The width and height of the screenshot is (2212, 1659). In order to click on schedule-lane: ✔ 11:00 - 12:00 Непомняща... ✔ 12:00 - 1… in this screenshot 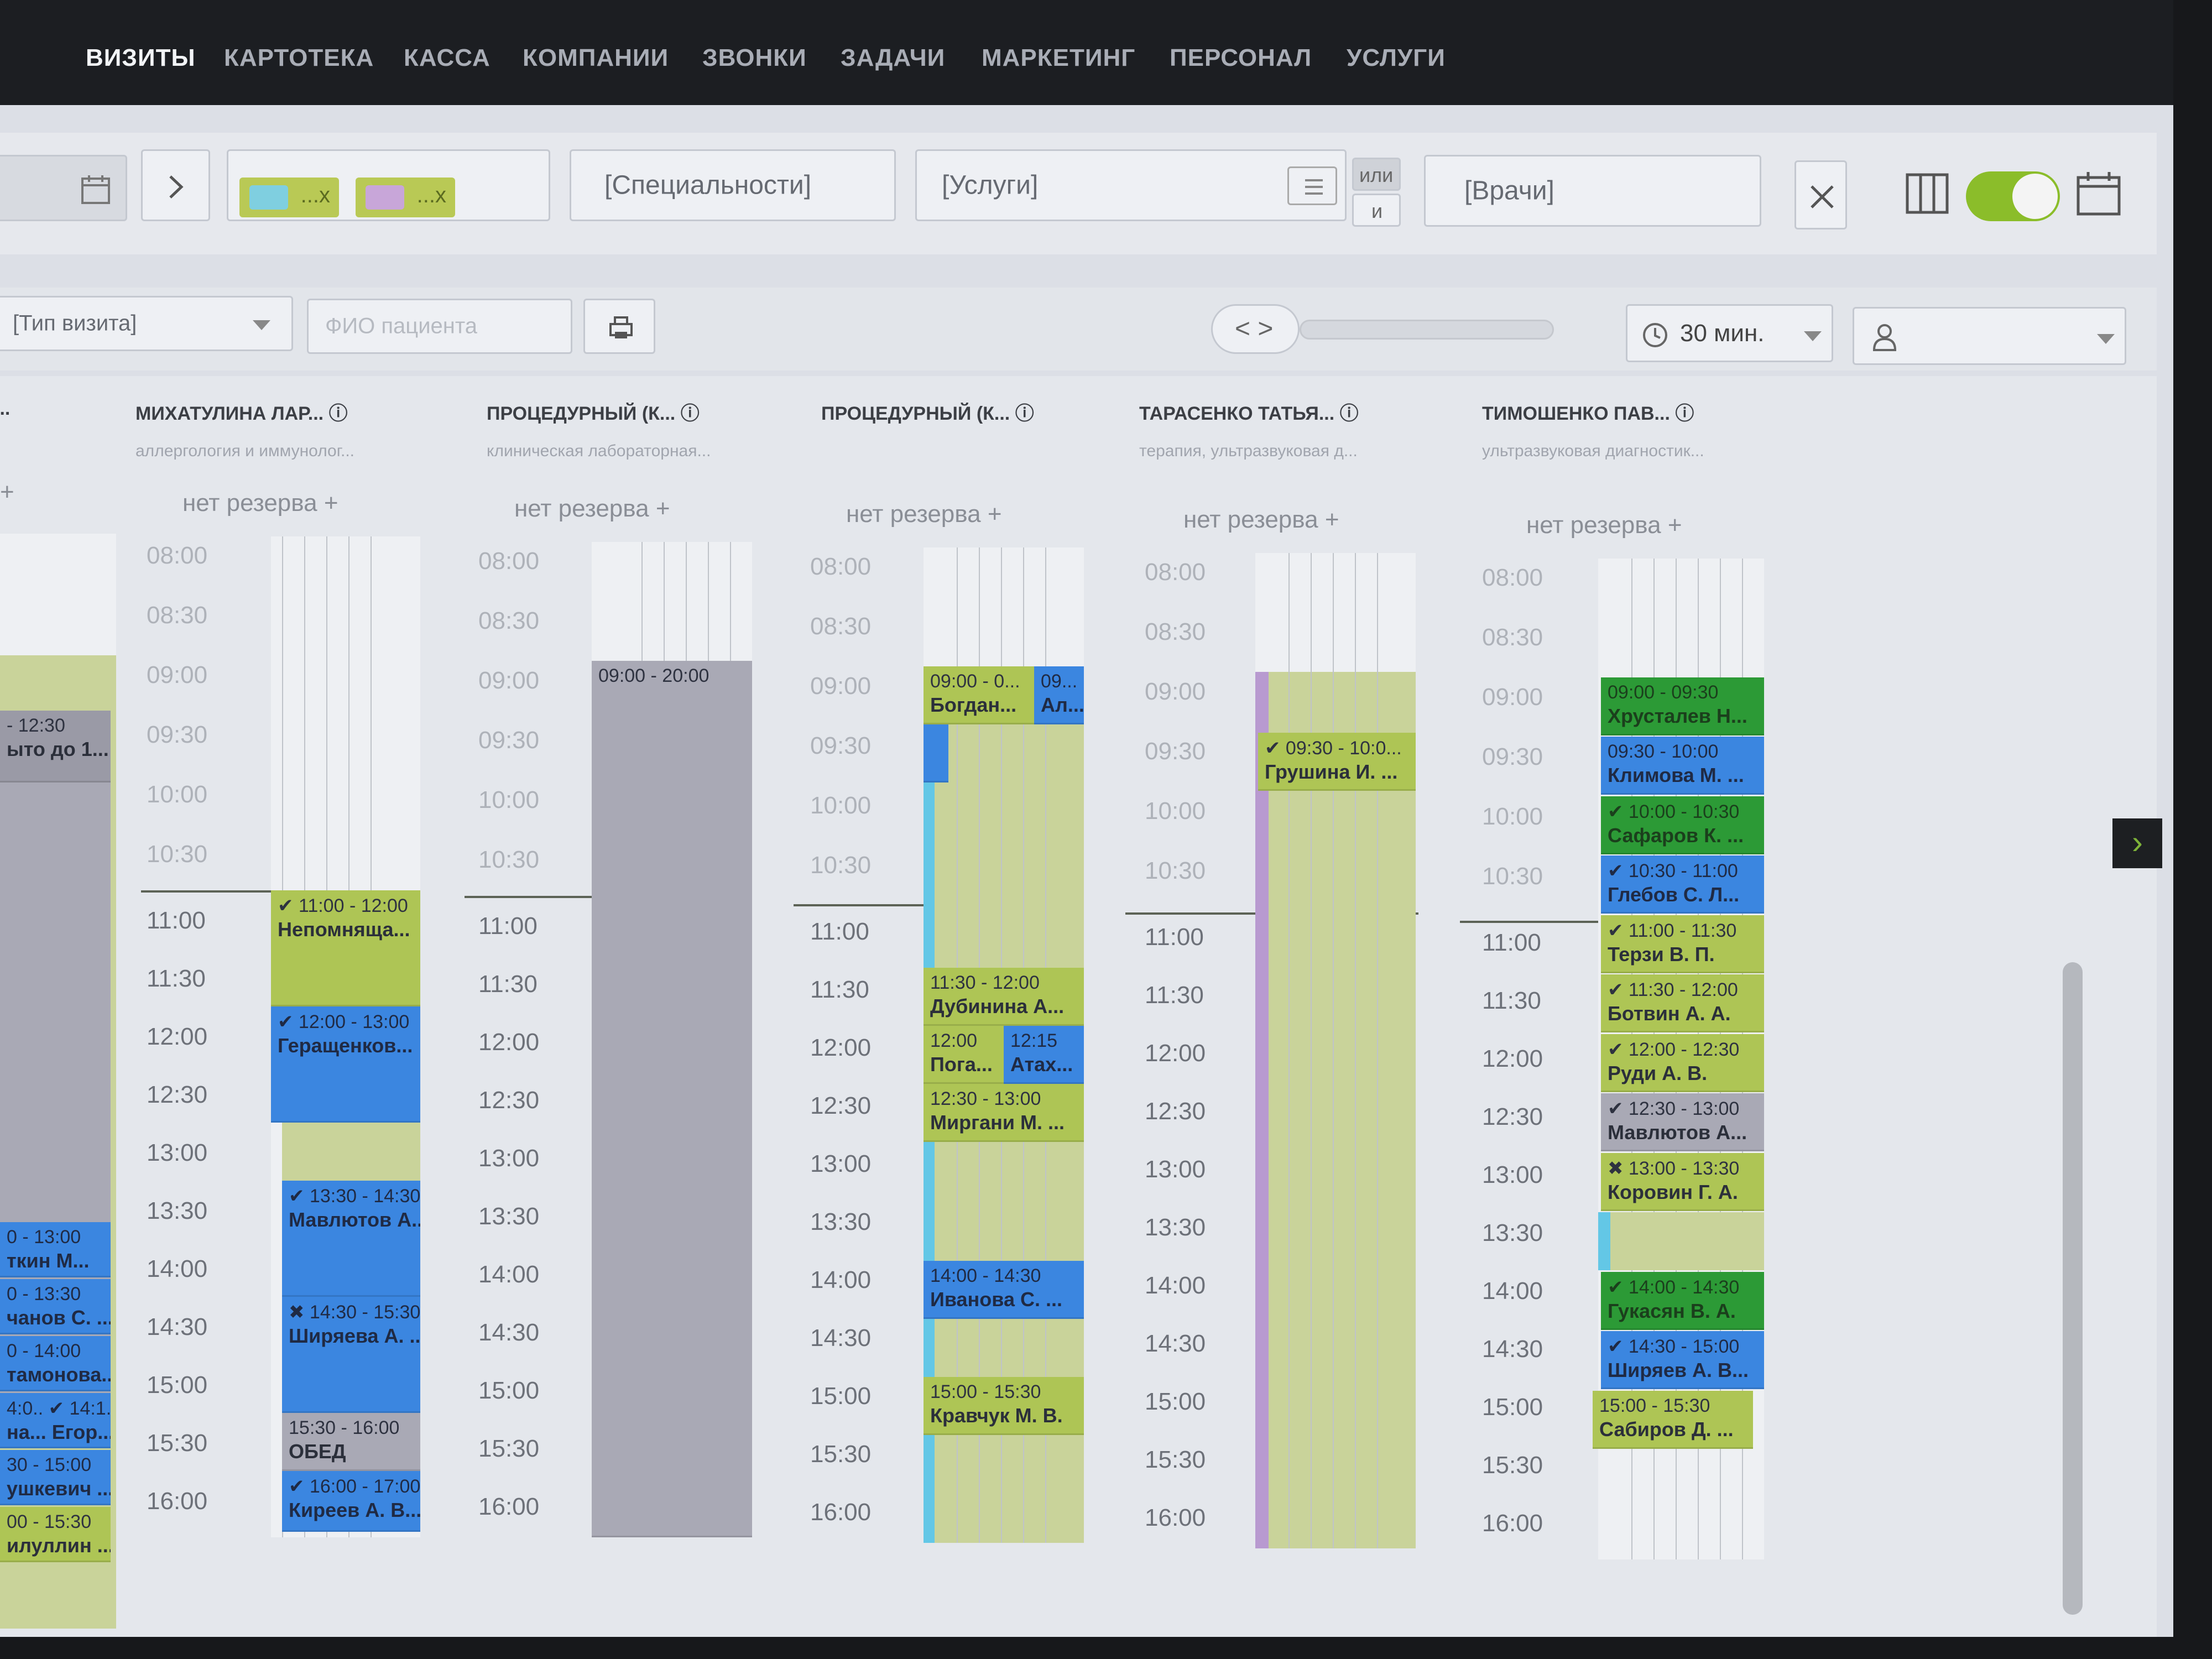, I will do `click(346, 1037)`.